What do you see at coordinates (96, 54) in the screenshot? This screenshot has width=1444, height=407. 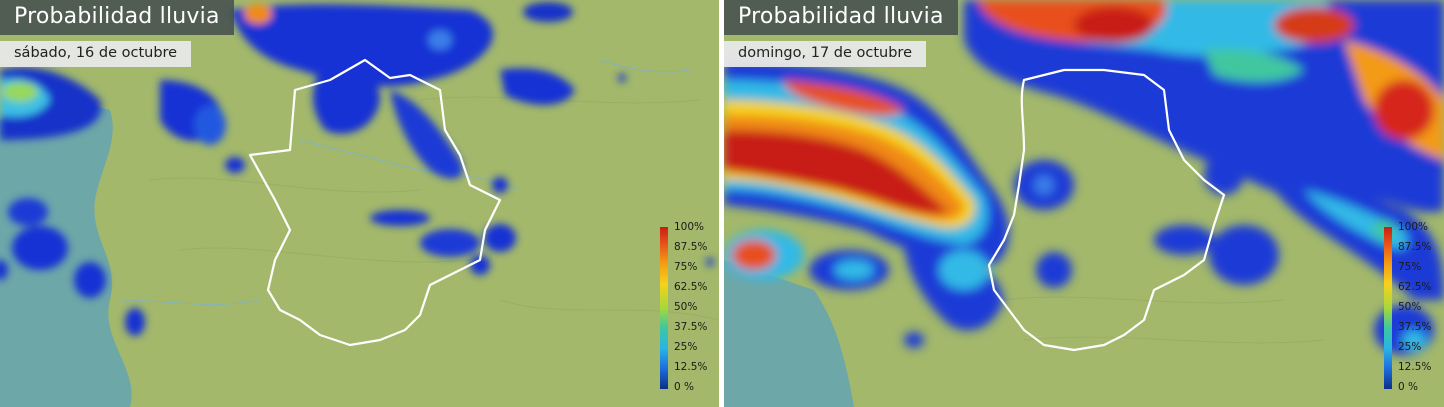 I see `map-date: sábado, 16 de octubre` at bounding box center [96, 54].